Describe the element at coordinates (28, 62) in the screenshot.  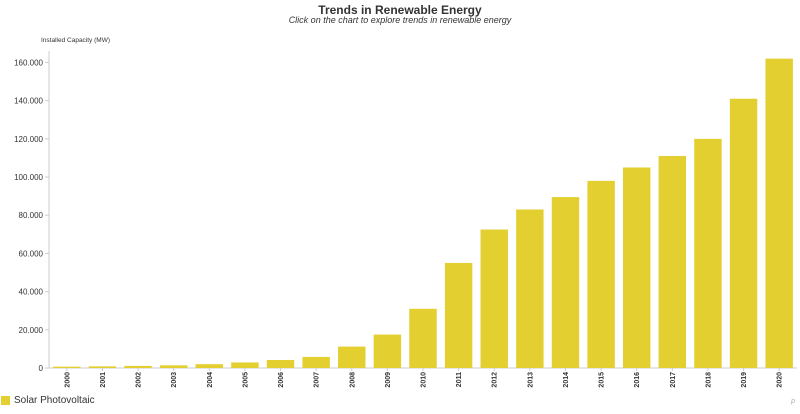
I see `y-tick-label: 160.000` at that location.